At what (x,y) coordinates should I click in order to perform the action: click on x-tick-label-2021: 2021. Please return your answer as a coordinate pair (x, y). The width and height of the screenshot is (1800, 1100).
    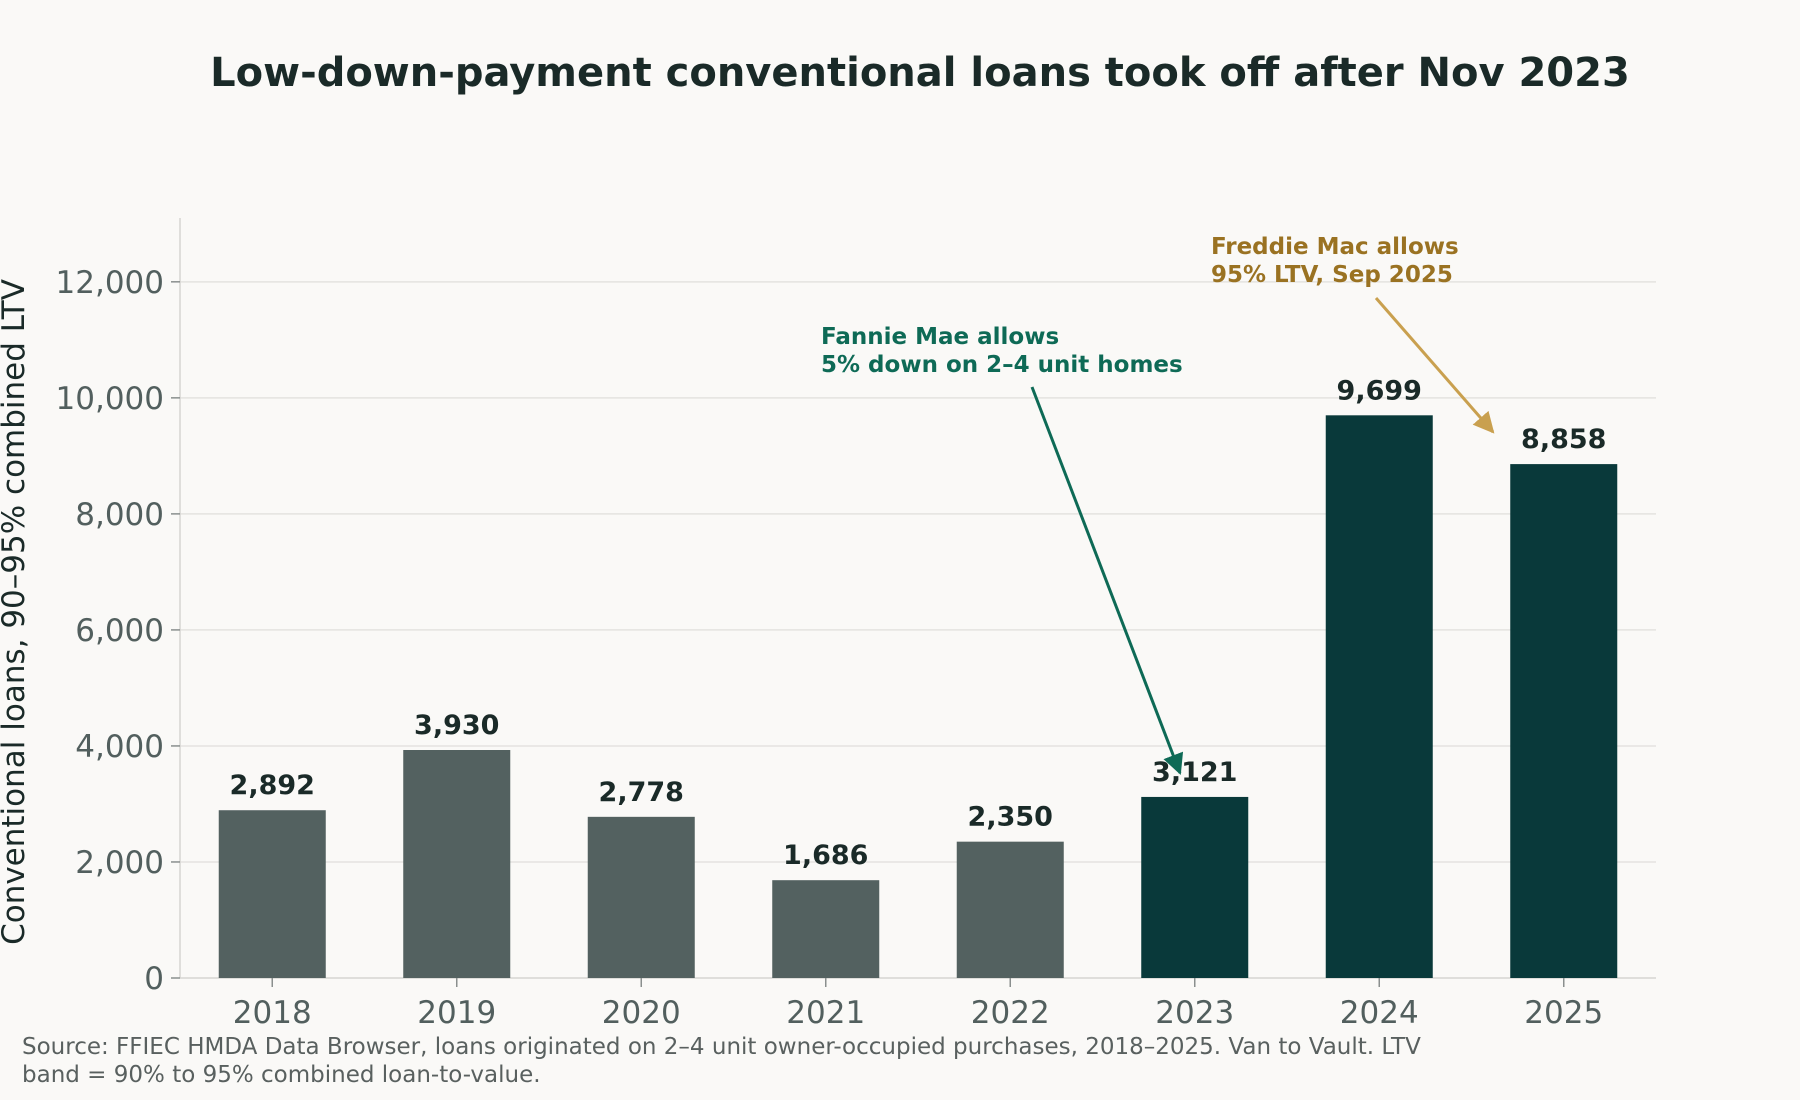
    Looking at the image, I should click on (825, 1013).